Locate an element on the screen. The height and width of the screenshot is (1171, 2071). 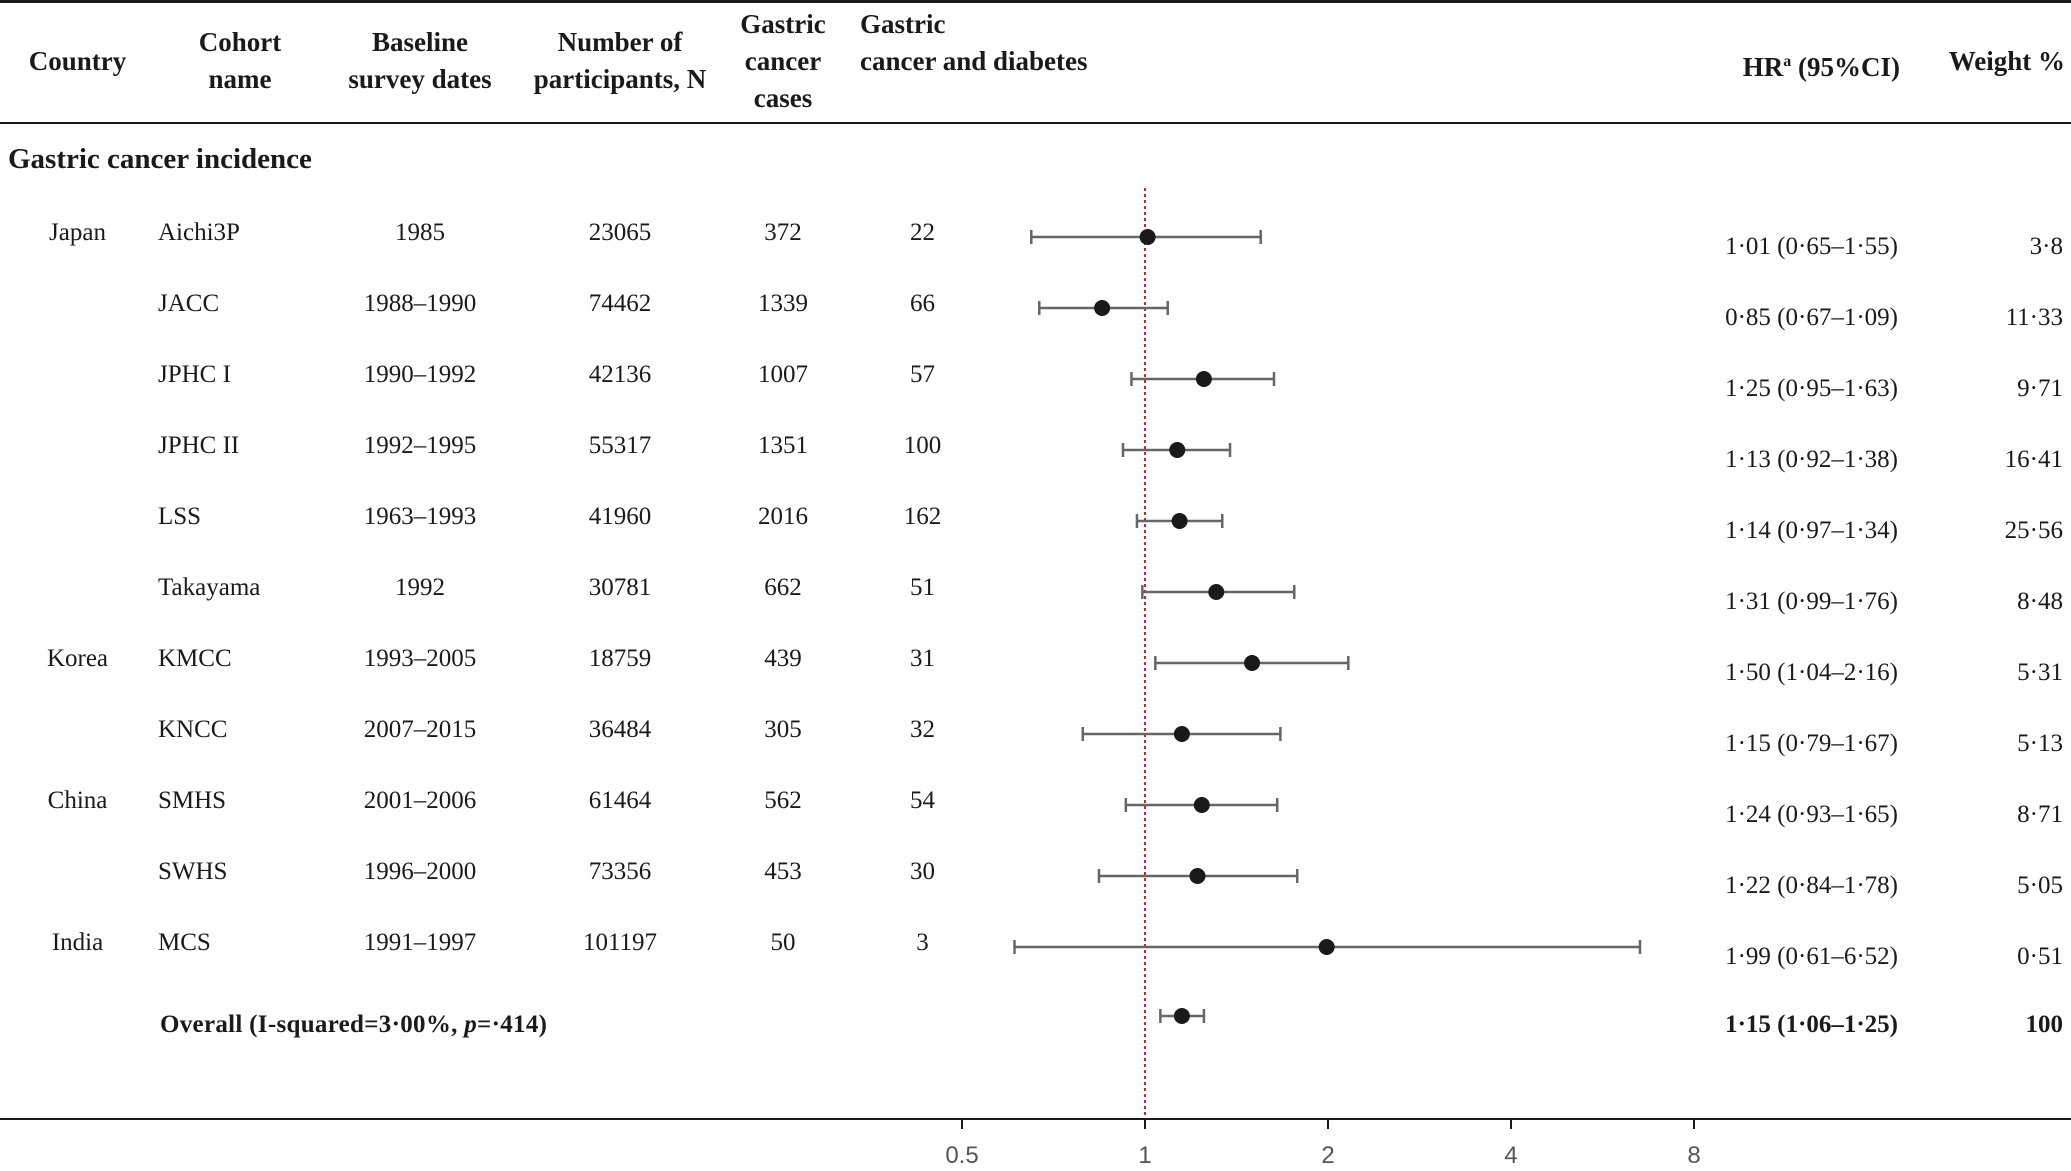
row-participants: 73356 is located at coordinates (620, 871).